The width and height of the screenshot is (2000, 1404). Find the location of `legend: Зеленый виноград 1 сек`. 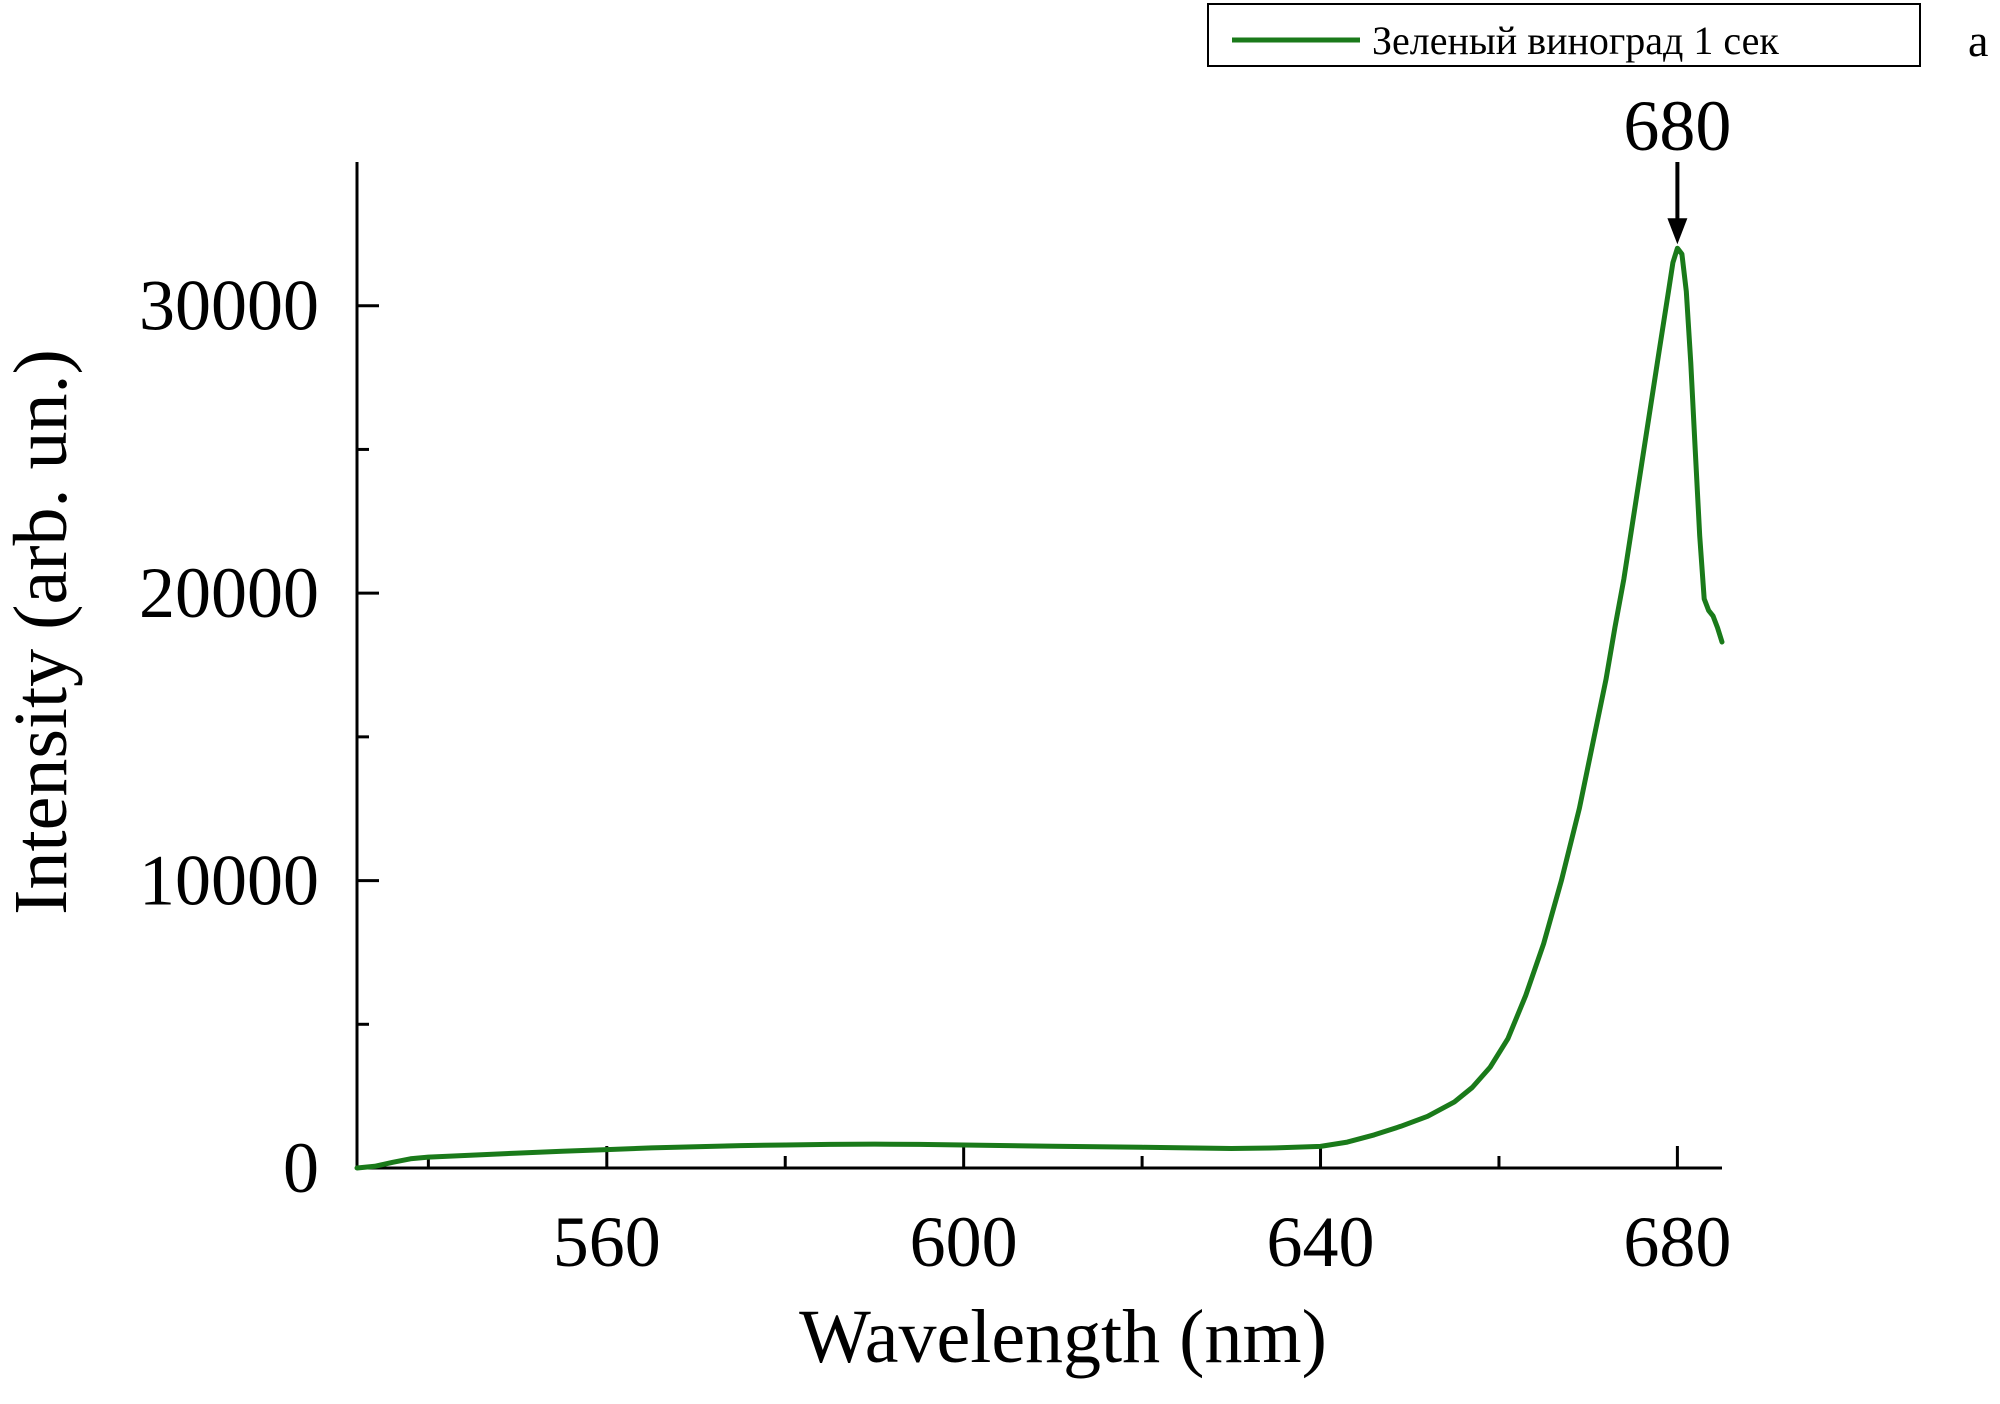

legend: Зеленый виноград 1 сек is located at coordinates (1564, 35).